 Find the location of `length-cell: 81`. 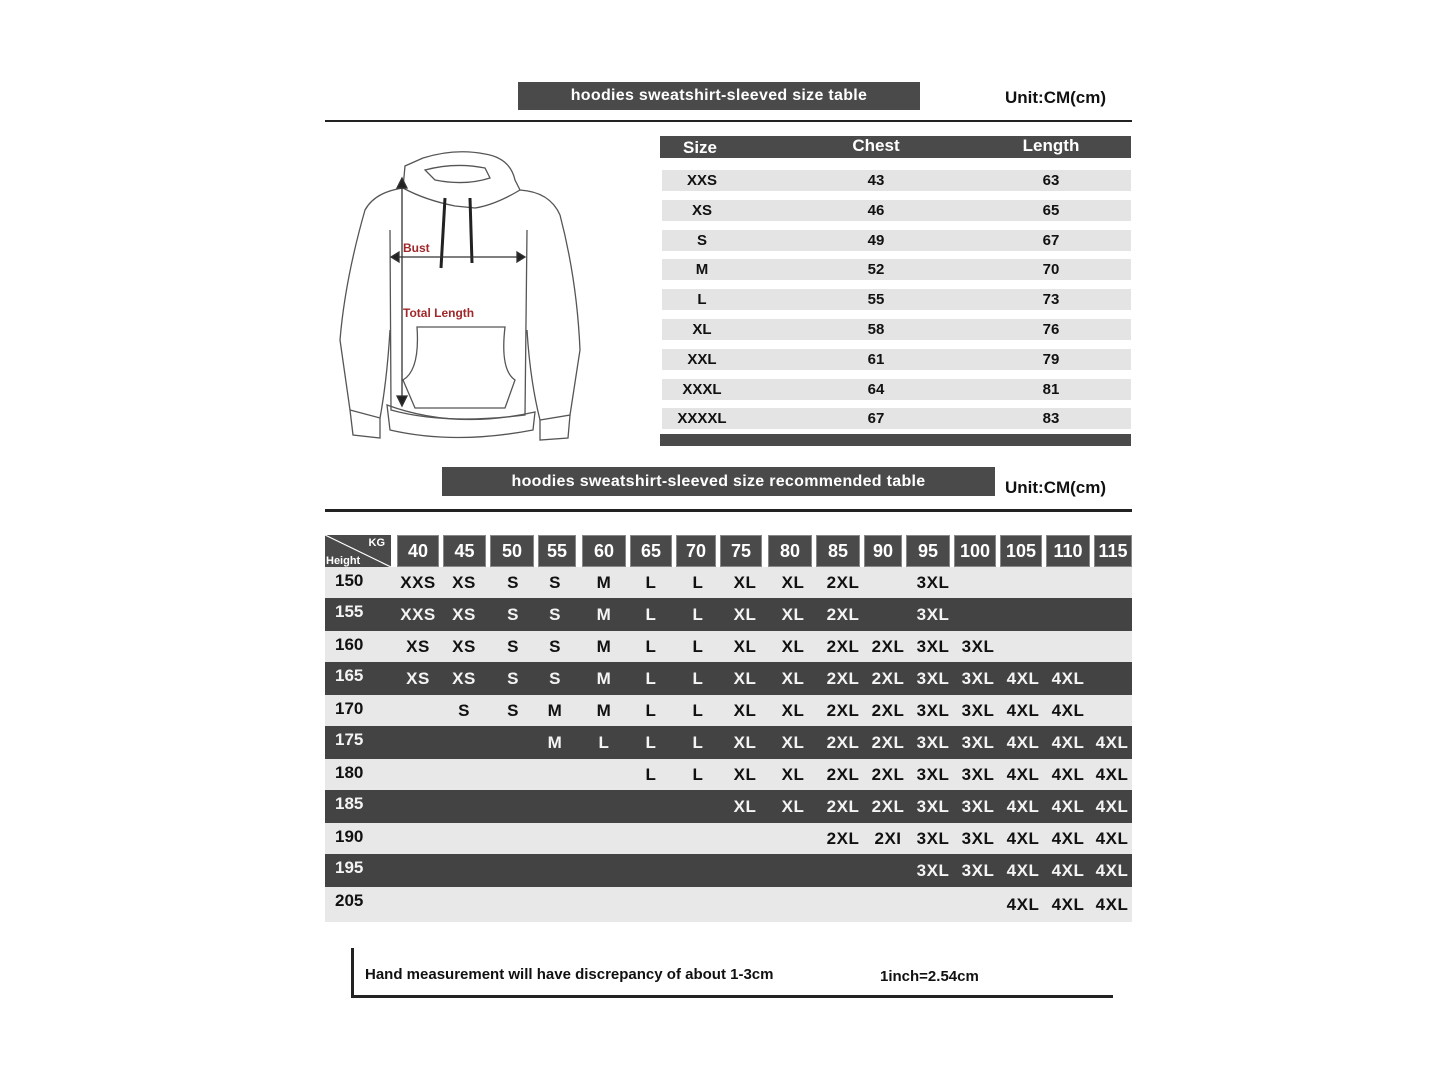

length-cell: 81 is located at coordinates (1051, 389).